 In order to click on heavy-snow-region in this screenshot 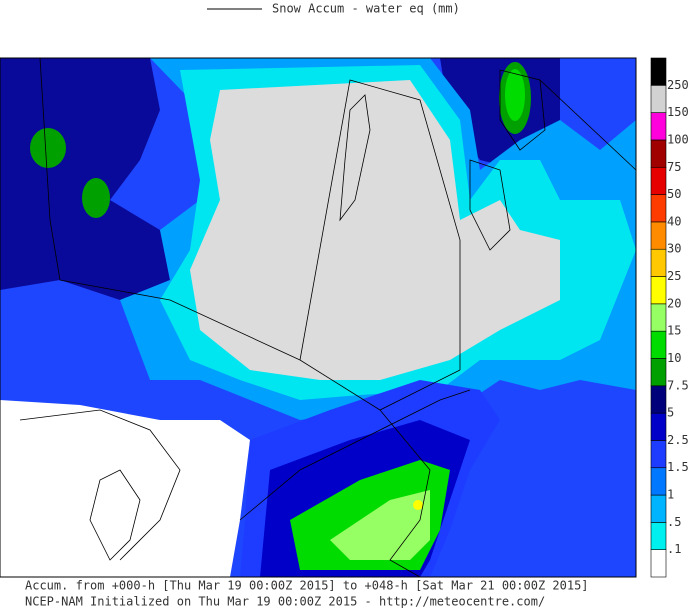, I will do `click(85, 179)`.